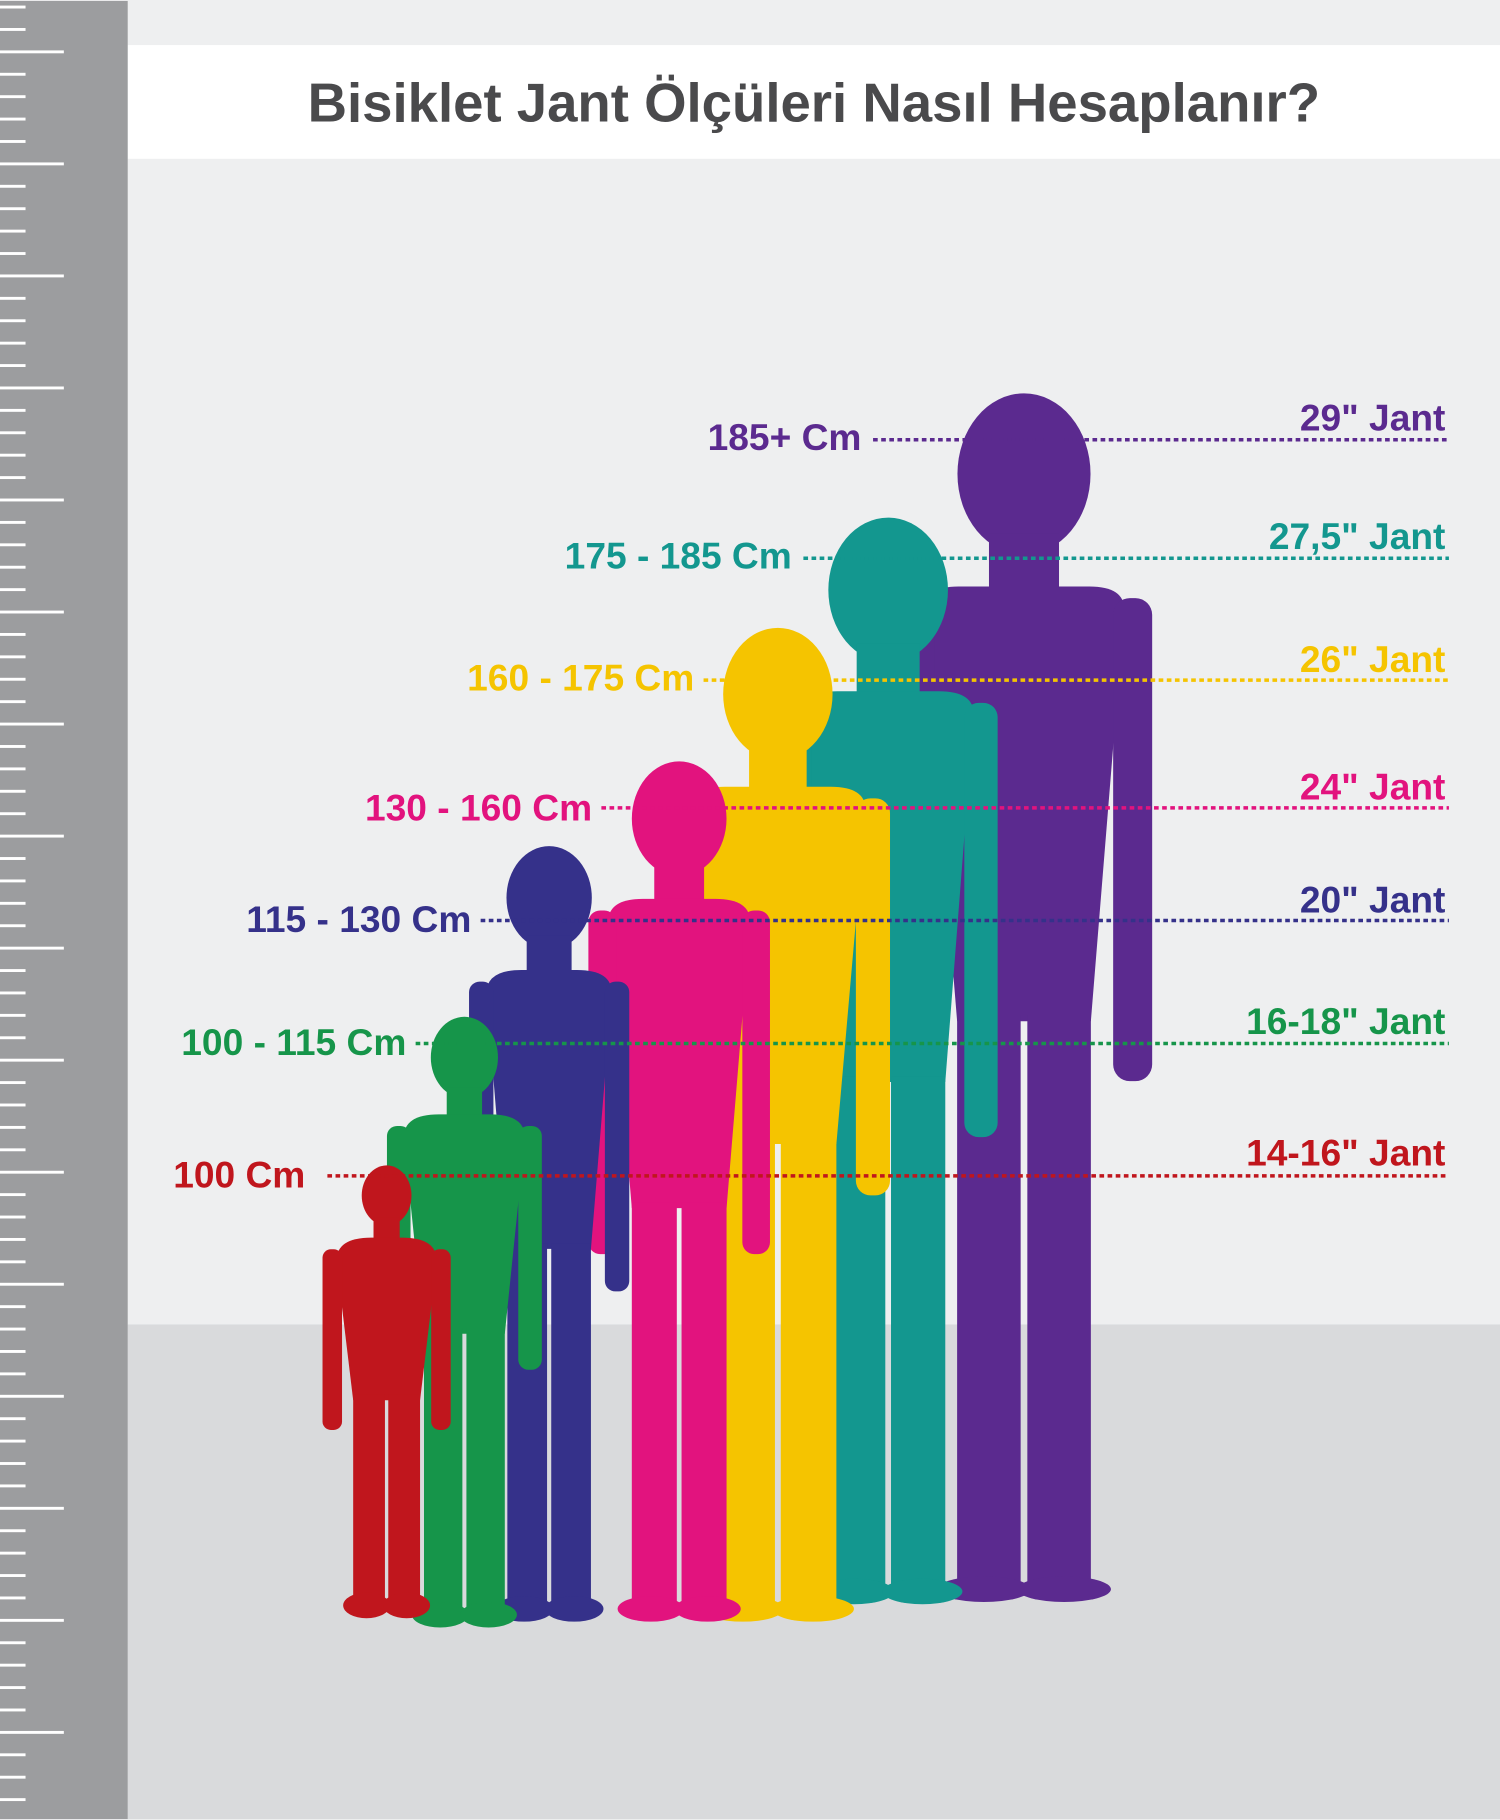  What do you see at coordinates (239, 1174) in the screenshot?
I see `height-label-100: 100 Cm` at bounding box center [239, 1174].